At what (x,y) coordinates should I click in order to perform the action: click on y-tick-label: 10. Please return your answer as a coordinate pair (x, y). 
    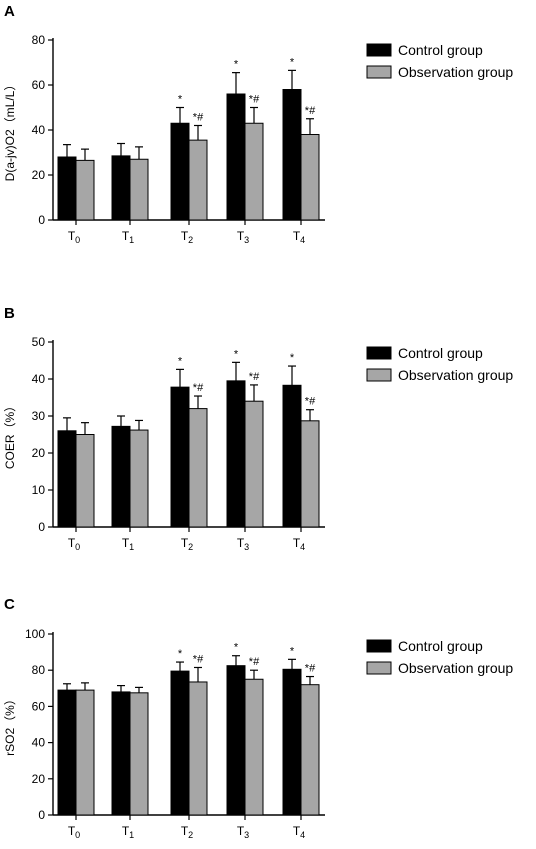
    Looking at the image, I should click on (39, 490).